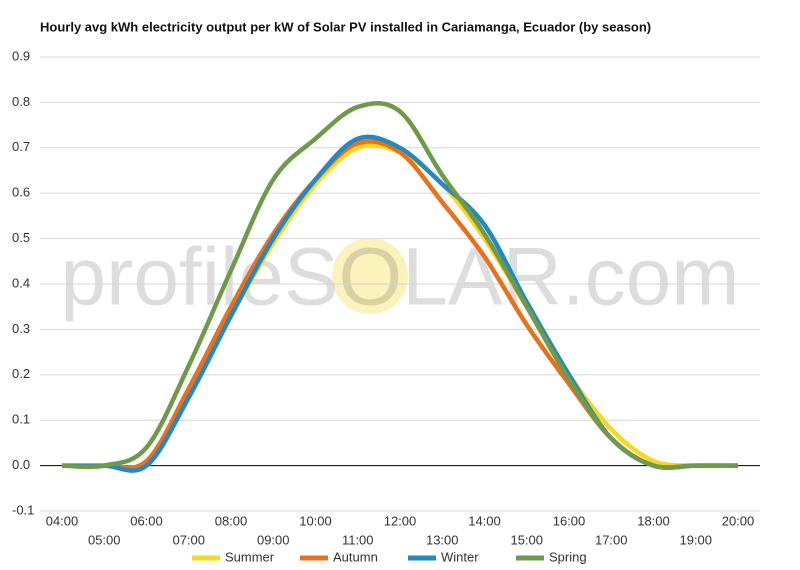 Image resolution: width=800 pixels, height=570 pixels. What do you see at coordinates (104, 539) in the screenshot?
I see `x-tick-label: 05:00` at bounding box center [104, 539].